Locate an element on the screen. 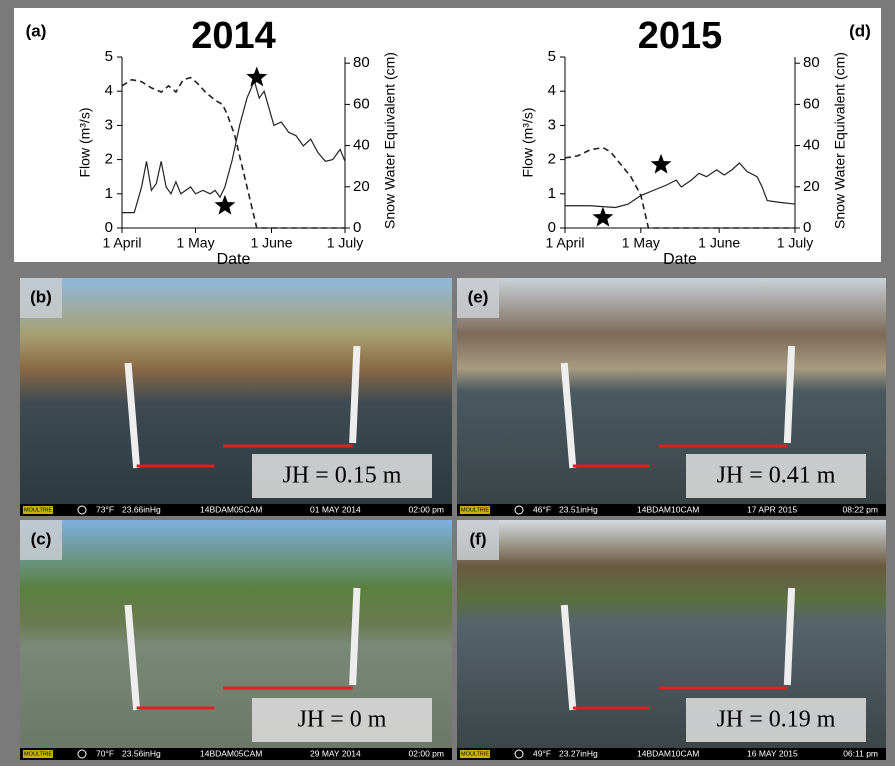 The image size is (895, 771). date: 01 MAY 2014 is located at coordinates (335, 509).